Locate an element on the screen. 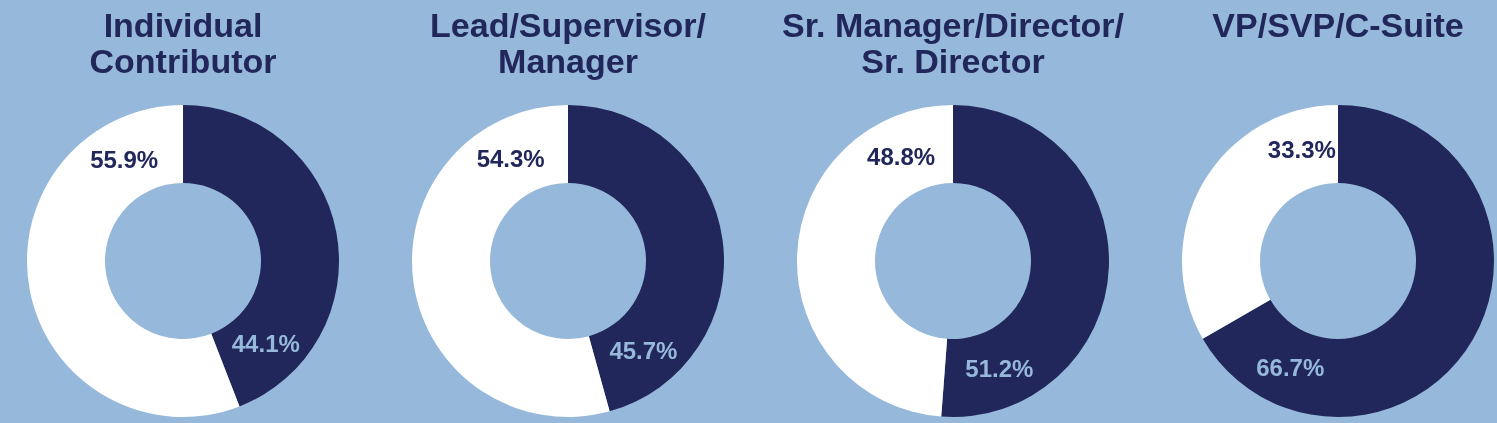 This screenshot has width=1497, height=423. data-label: 44.1% is located at coordinates (265, 344).